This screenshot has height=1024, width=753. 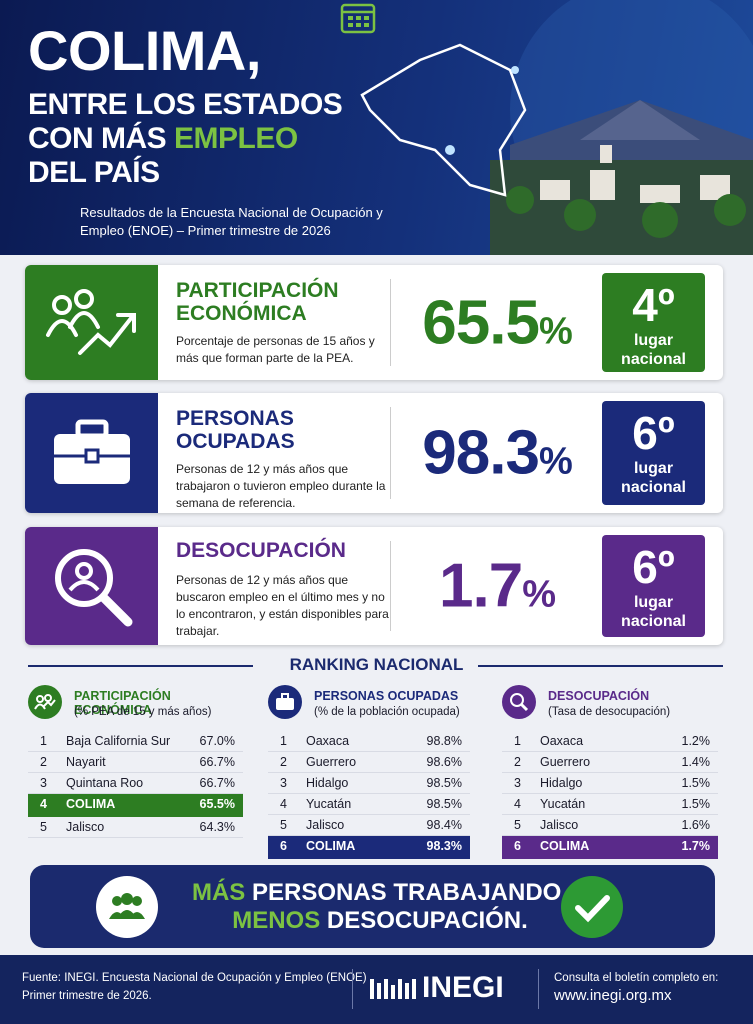 What do you see at coordinates (407, 892) in the screenshot?
I see `banner-text-part: PERSONAS TRABAJANDO,` at bounding box center [407, 892].